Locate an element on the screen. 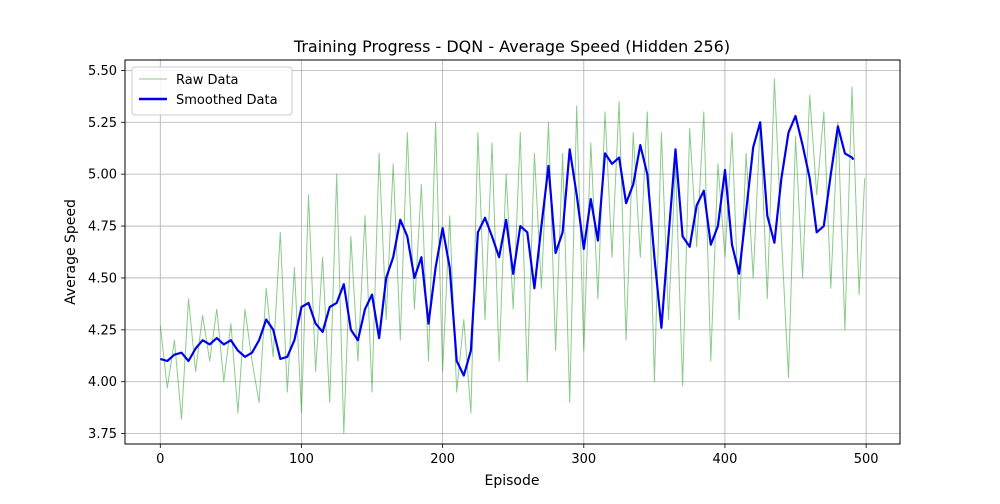 This screenshot has width=1000, height=504. legend: Raw Data Smoothed Data is located at coordinates (212, 91).